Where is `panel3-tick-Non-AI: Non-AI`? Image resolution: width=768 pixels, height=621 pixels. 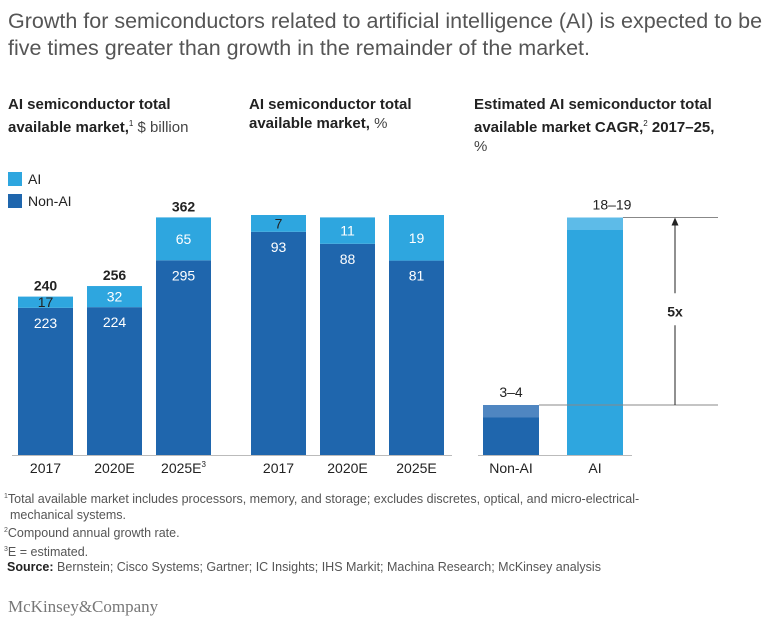
panel3-tick-Non-AI: Non-AI is located at coordinates (511, 468).